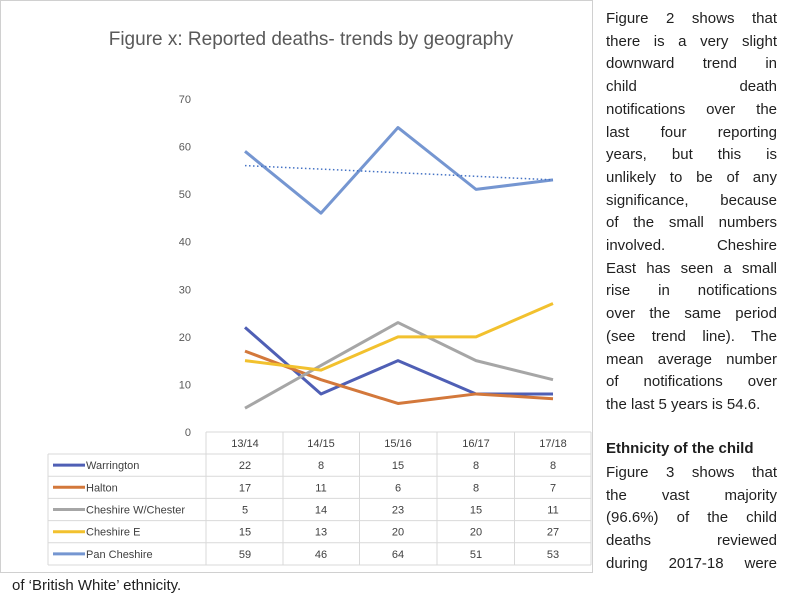 The height and width of the screenshot is (600, 794). What do you see at coordinates (691, 87) in the screenshot?
I see `para1-line: child death` at bounding box center [691, 87].